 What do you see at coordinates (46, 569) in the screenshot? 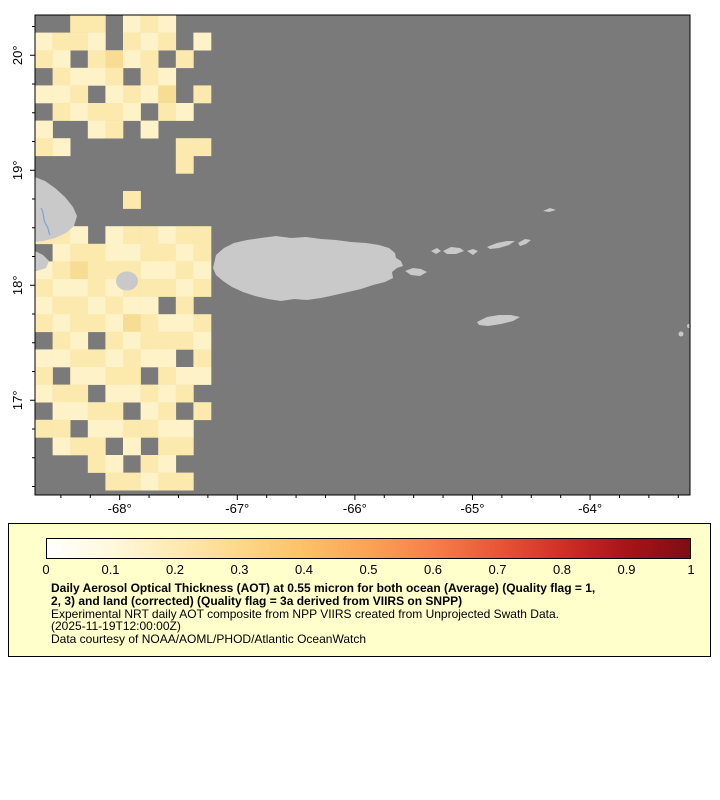
I see `colorbar-tick-label: 0` at bounding box center [46, 569].